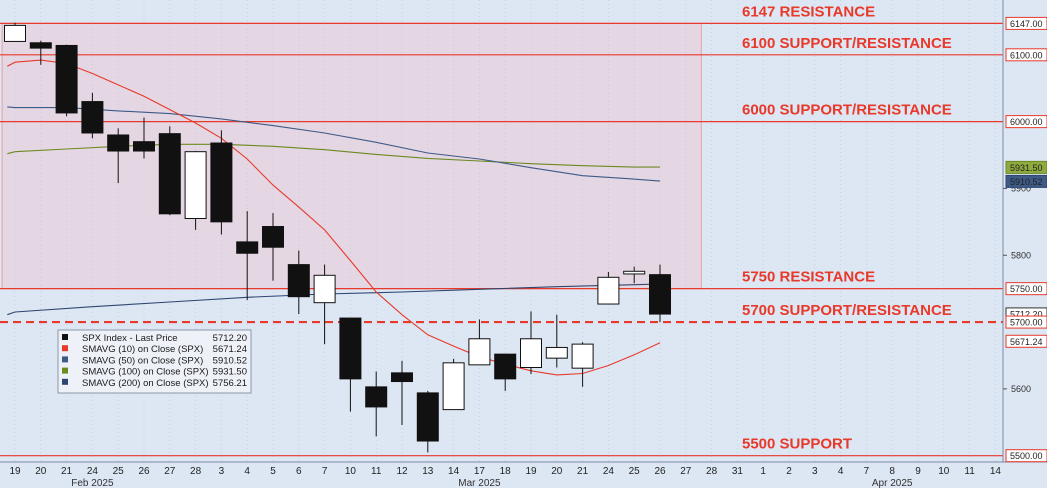  Describe the element at coordinates (847, 110) in the screenshot. I see `level-label-6000: 6000 SUPPORT/RESISTANCE` at that location.